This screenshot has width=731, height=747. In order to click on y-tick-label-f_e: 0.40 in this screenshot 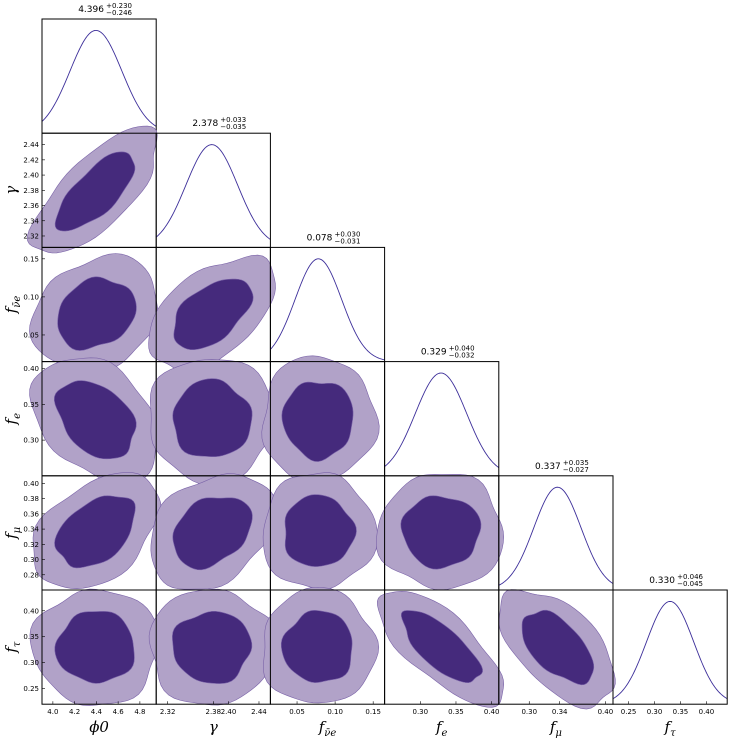, I will do `click(31, 369)`.